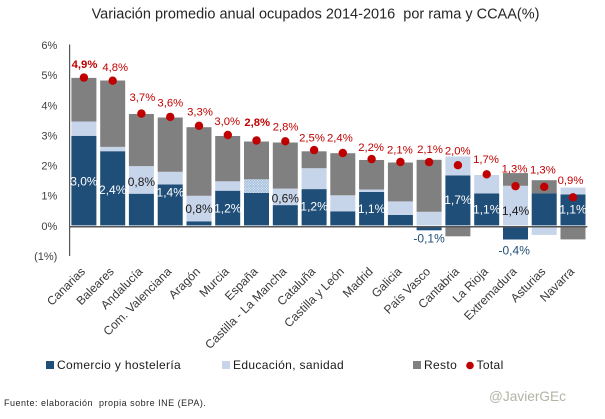 Image resolution: width=605 pixels, height=419 pixels. What do you see at coordinates (49, 197) in the screenshot?
I see `svg-text: 1%` at bounding box center [49, 197].